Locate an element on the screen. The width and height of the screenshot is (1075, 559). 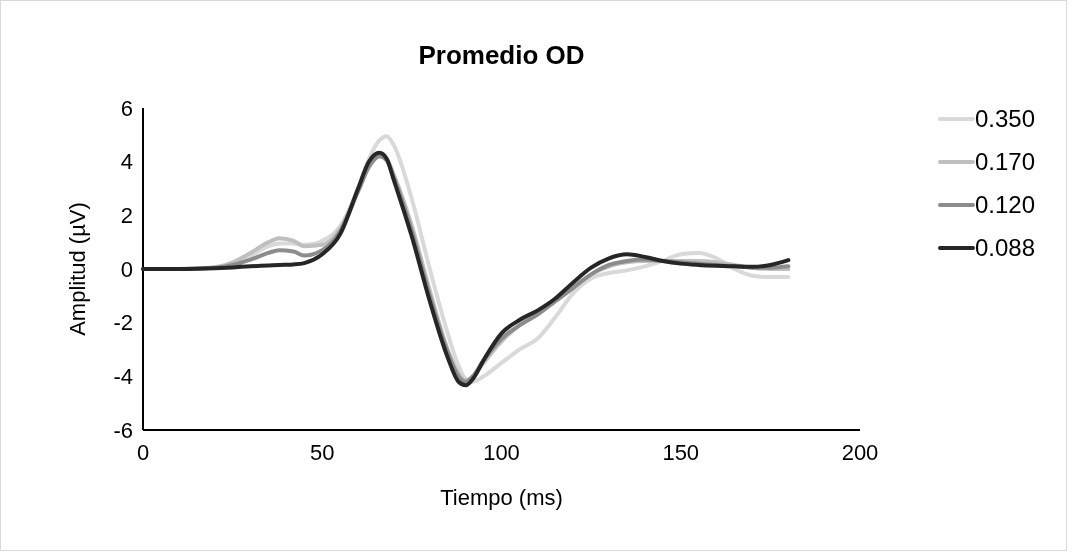
legend-label: 0.088 is located at coordinates (1005, 248).